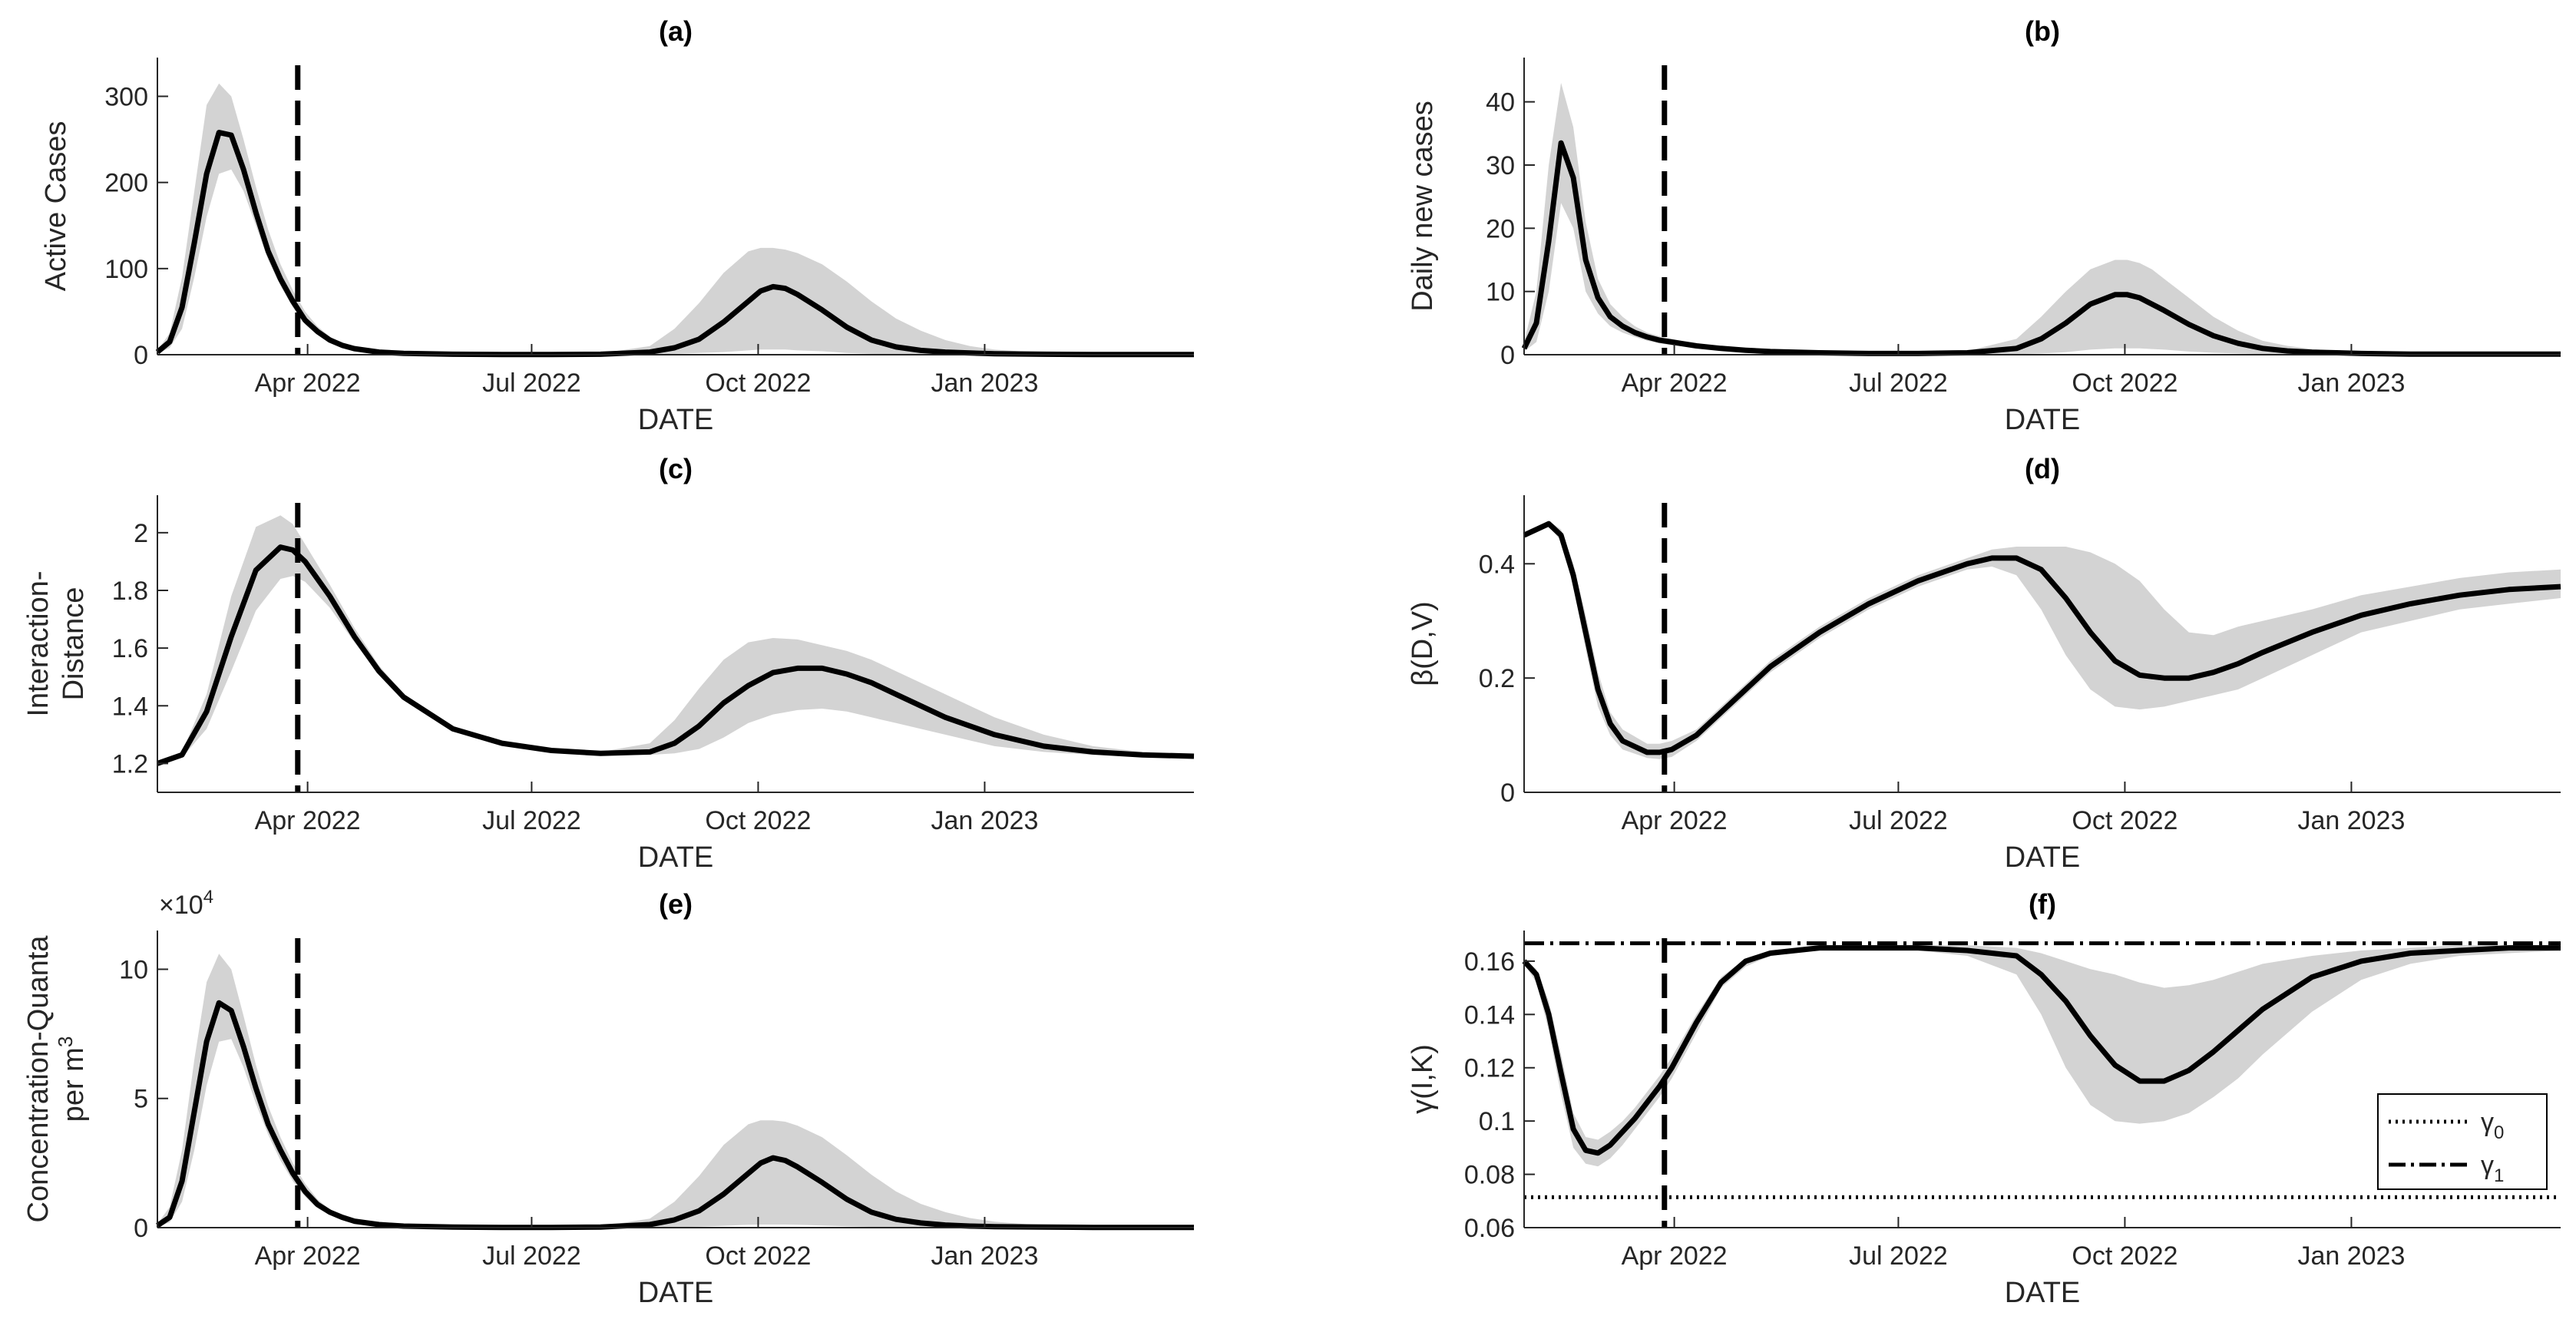  Describe the element at coordinates (38, 1079) in the screenshot. I see `y-axis-label: Concentration-Quanta` at that location.